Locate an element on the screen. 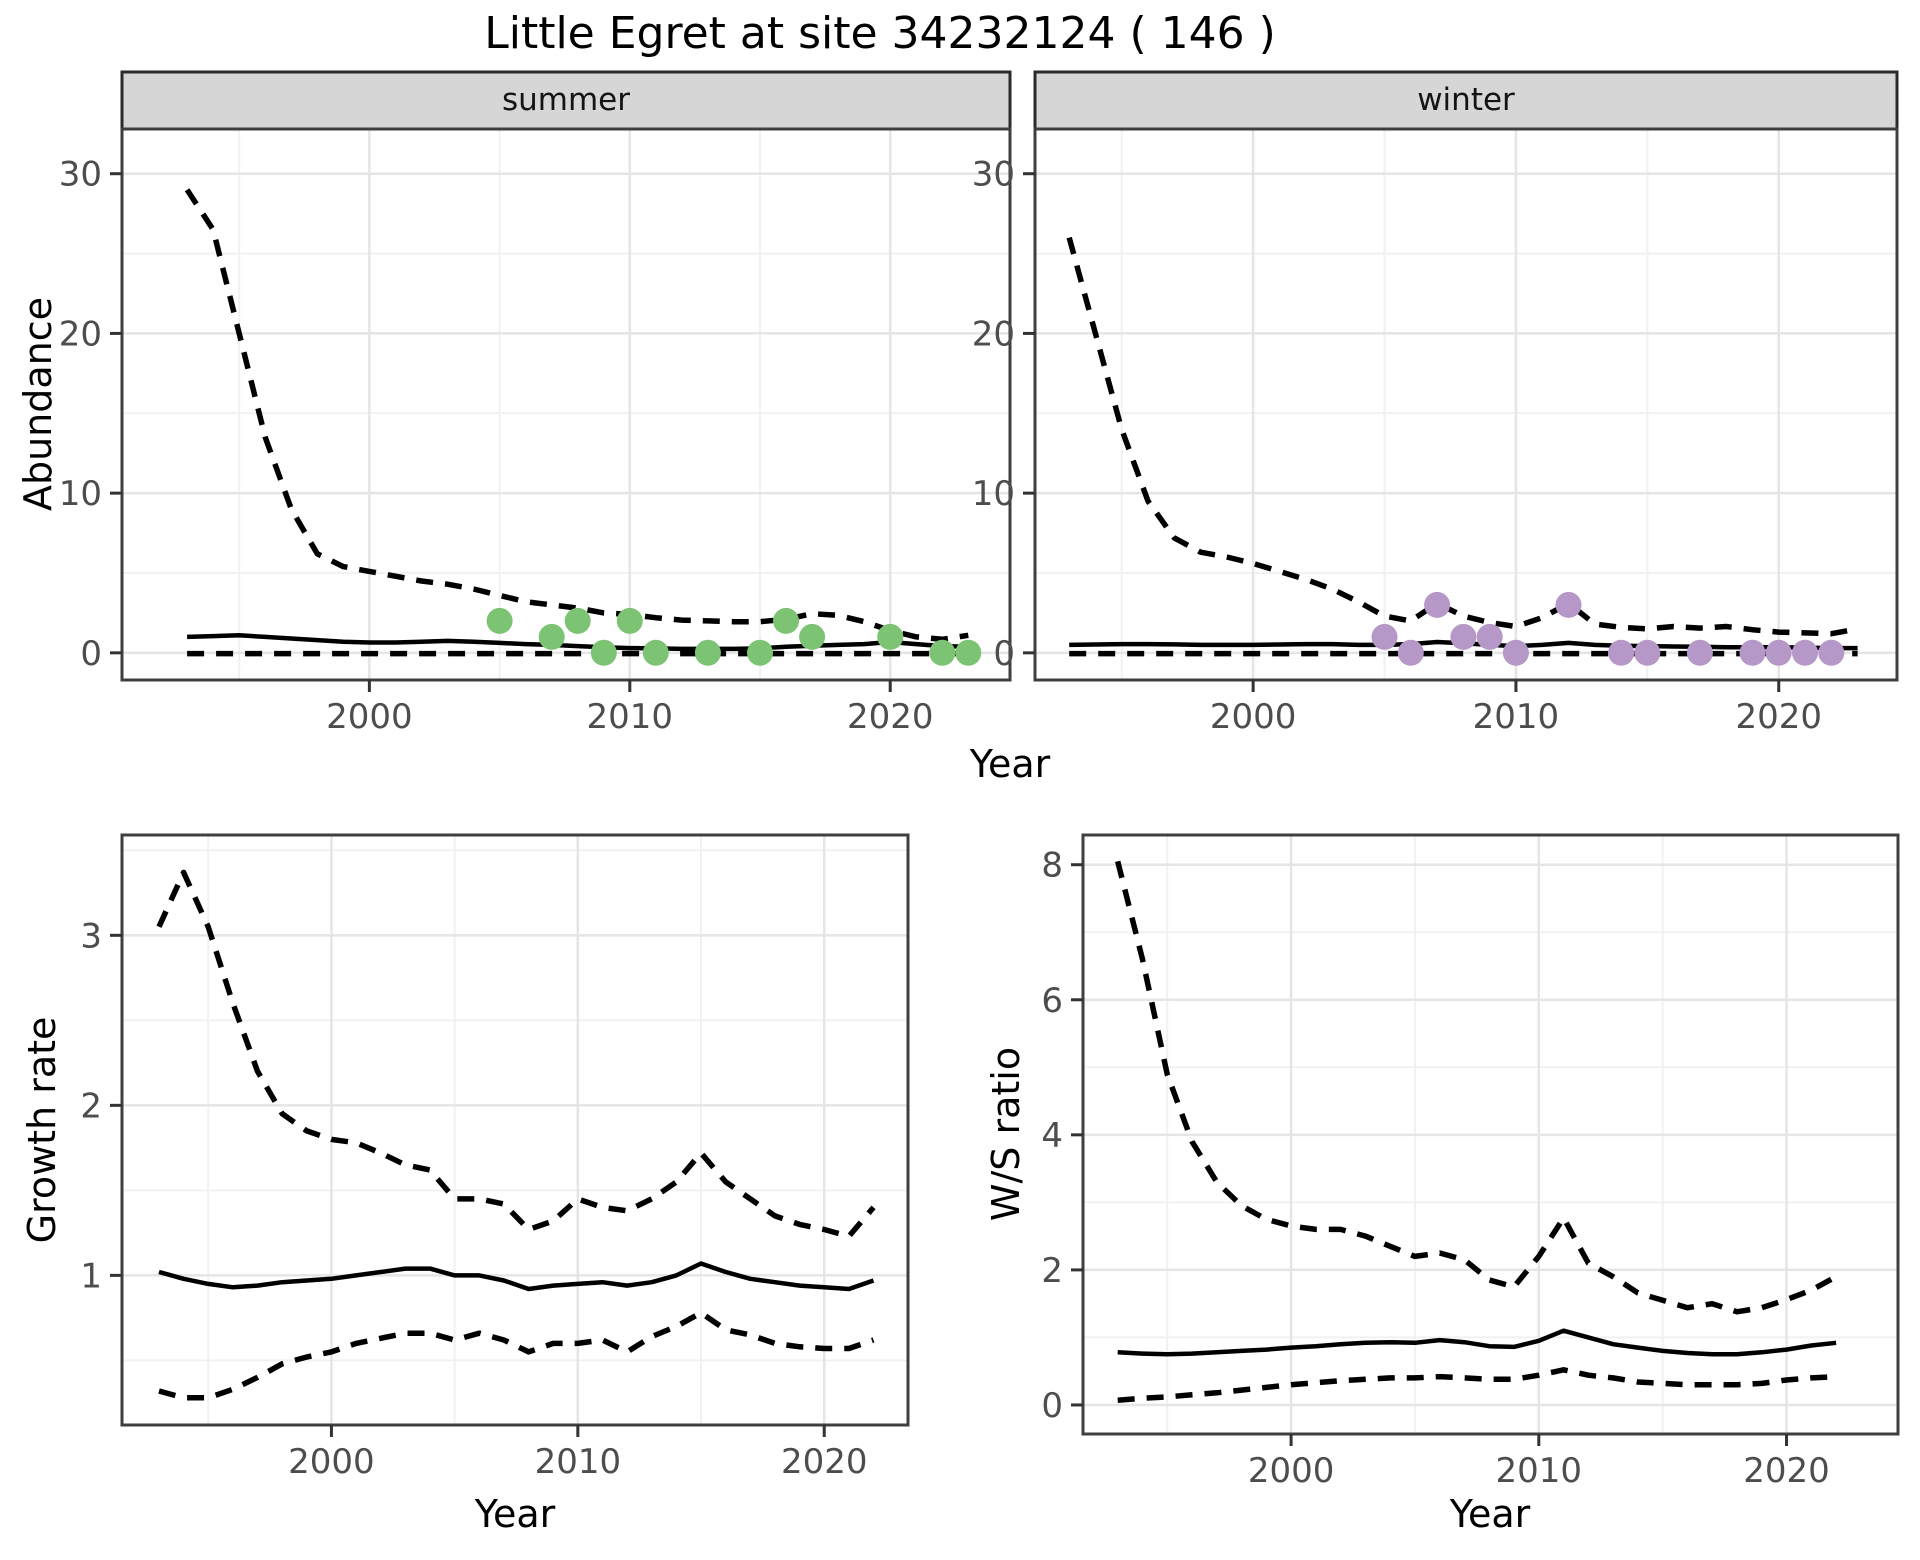  ratio-mean-line is located at coordinates (1477, 1342).